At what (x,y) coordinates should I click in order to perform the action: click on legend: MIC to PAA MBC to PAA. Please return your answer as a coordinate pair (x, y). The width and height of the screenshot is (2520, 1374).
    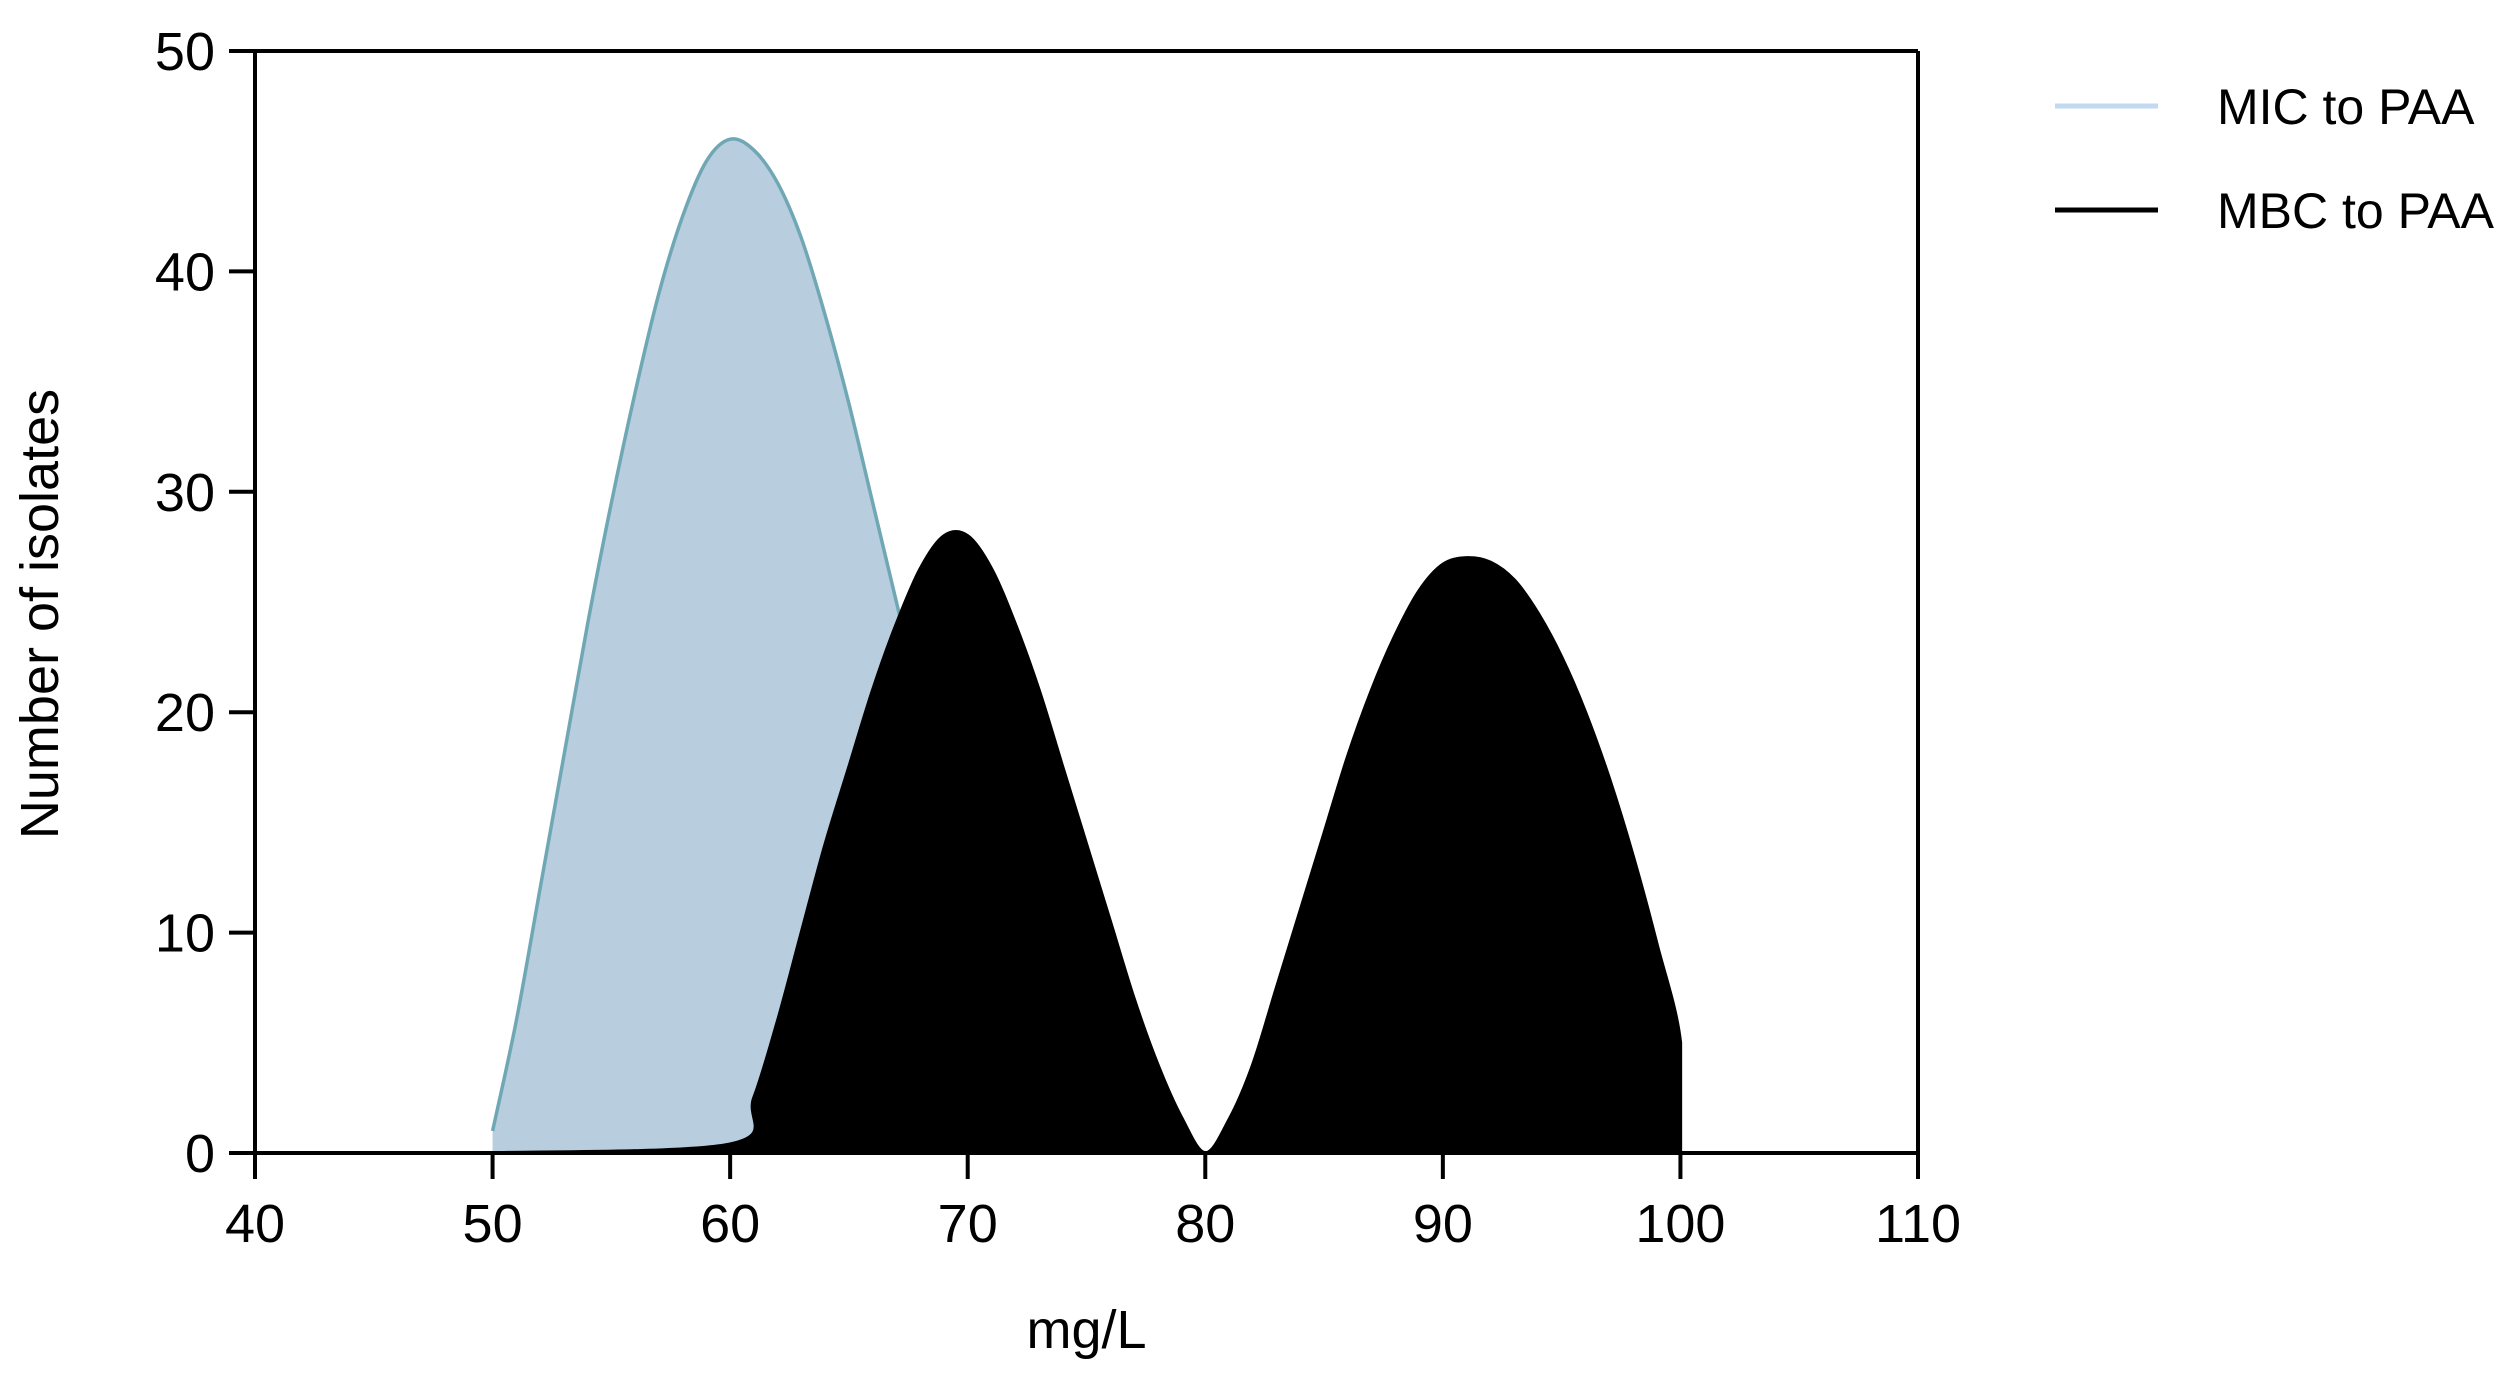
    Looking at the image, I should click on (2275, 159).